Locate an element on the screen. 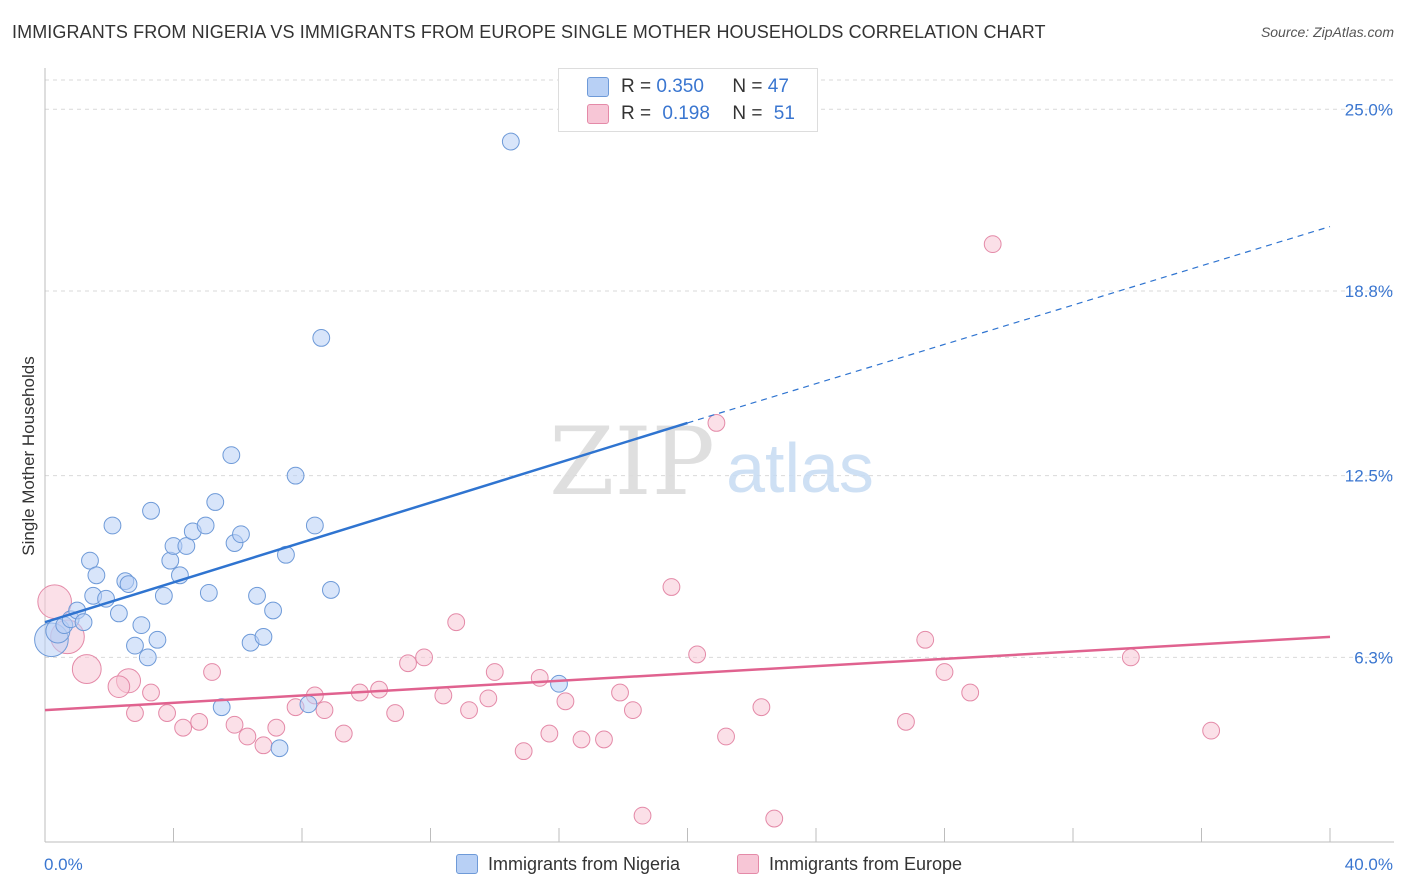 The image size is (1406, 892). r-value-nigeria: 0.350 is located at coordinates (680, 86).